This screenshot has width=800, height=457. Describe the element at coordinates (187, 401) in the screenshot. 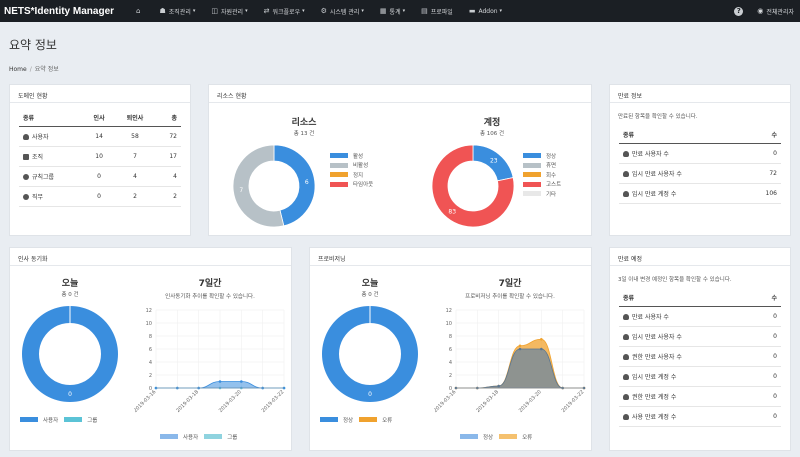

I see `x-tick-label: 2019-03-18` at that location.